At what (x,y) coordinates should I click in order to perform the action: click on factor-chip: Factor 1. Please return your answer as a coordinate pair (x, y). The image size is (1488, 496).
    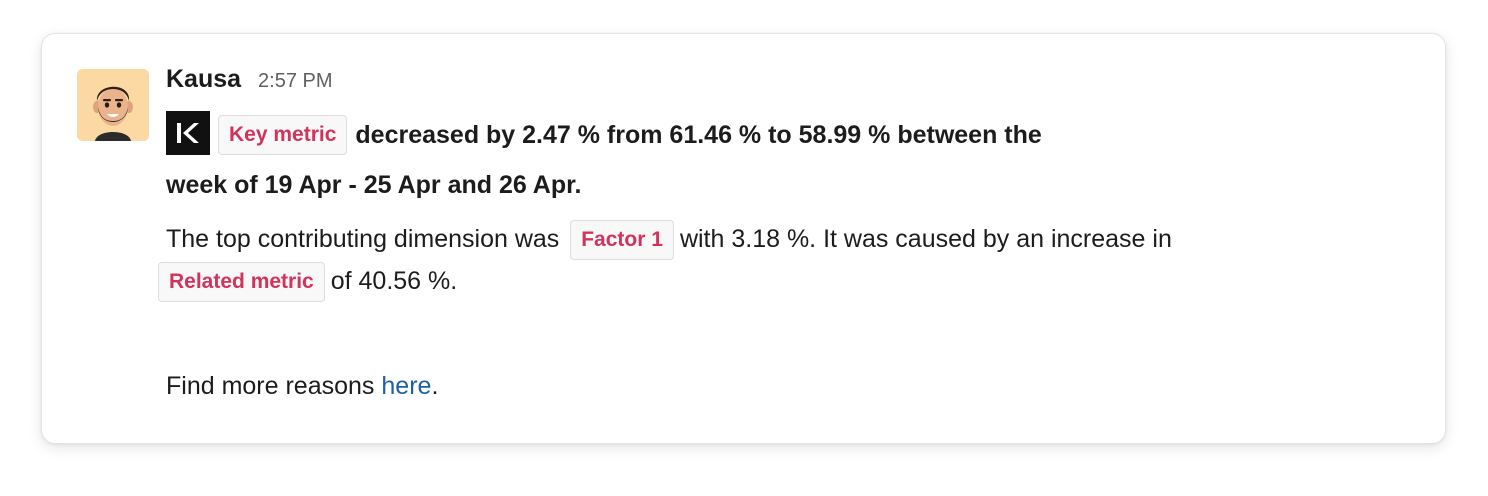
    Looking at the image, I should click on (622, 240).